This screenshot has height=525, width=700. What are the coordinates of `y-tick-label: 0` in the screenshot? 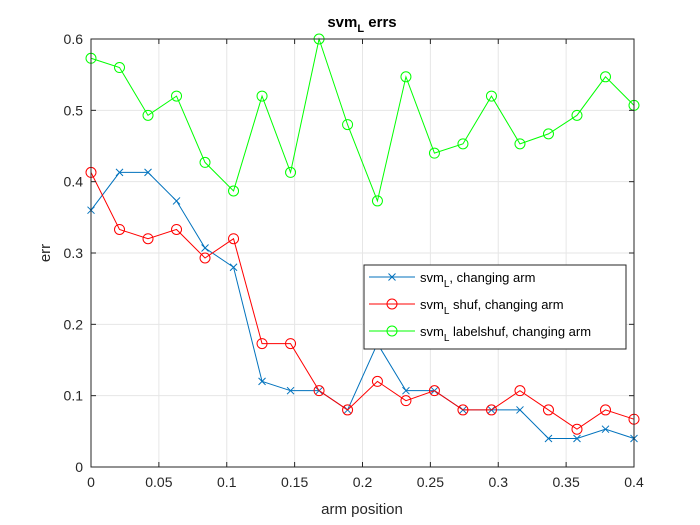 It's located at (79, 467).